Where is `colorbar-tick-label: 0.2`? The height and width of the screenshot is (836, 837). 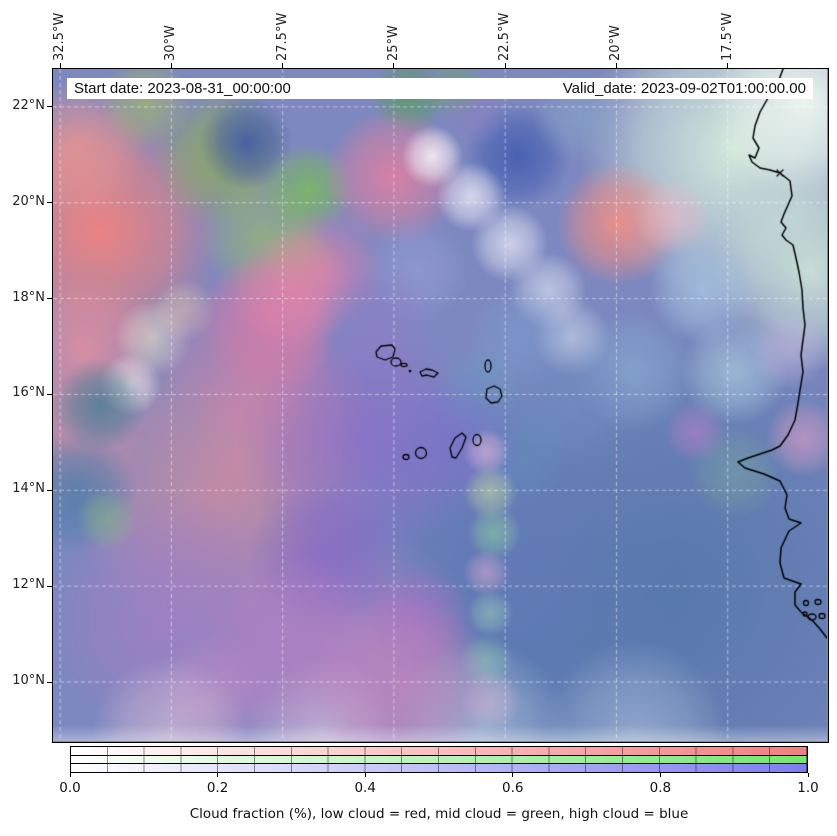
colorbar-tick-label: 0.2 is located at coordinates (217, 788).